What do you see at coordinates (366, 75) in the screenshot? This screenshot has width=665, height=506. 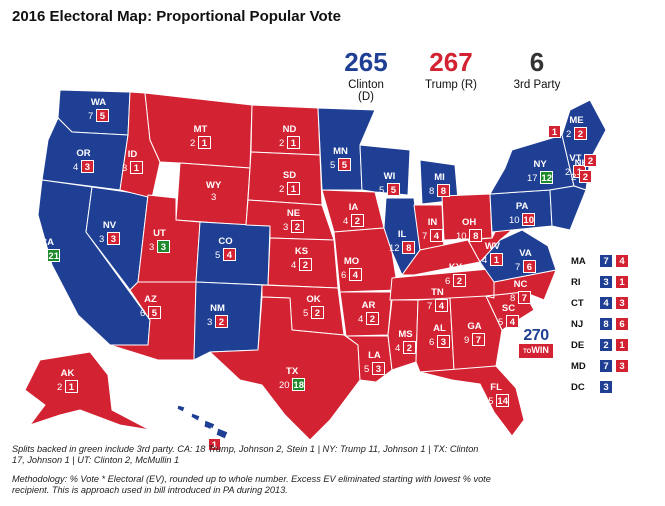 I see `tally-clinton: 265 Clinton (D)` at bounding box center [366, 75].